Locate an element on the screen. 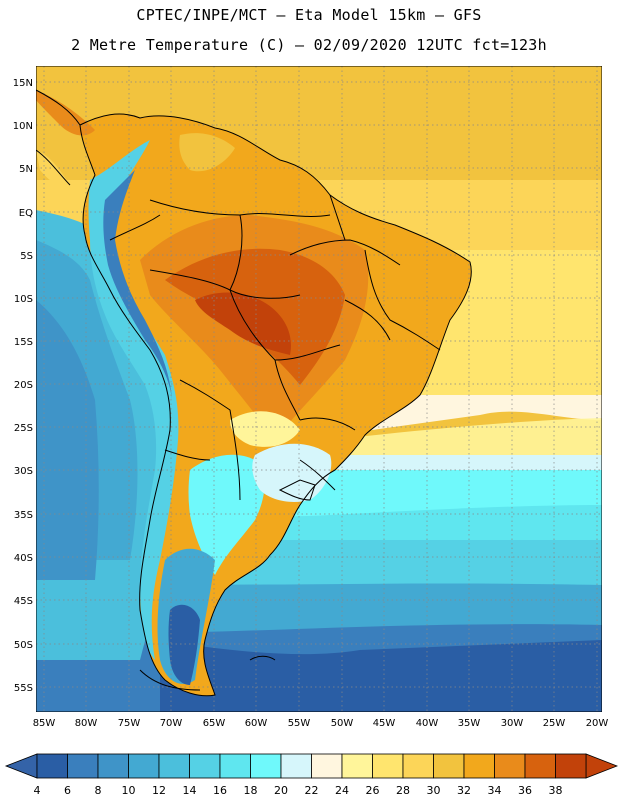  colorbar-label: 24 is located at coordinates (342, 790).